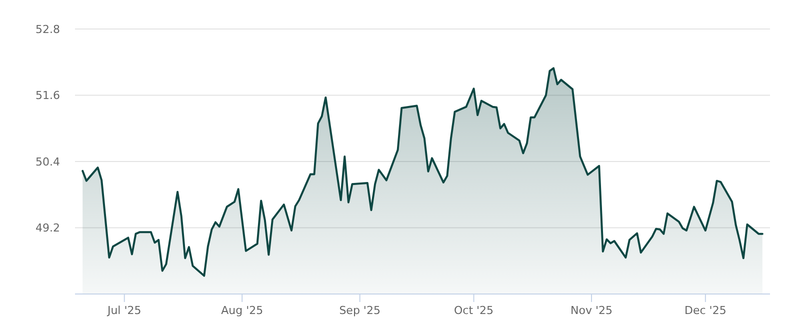  Describe the element at coordinates (48, 228) in the screenshot. I see `y-tick-label: 49.2` at that location.